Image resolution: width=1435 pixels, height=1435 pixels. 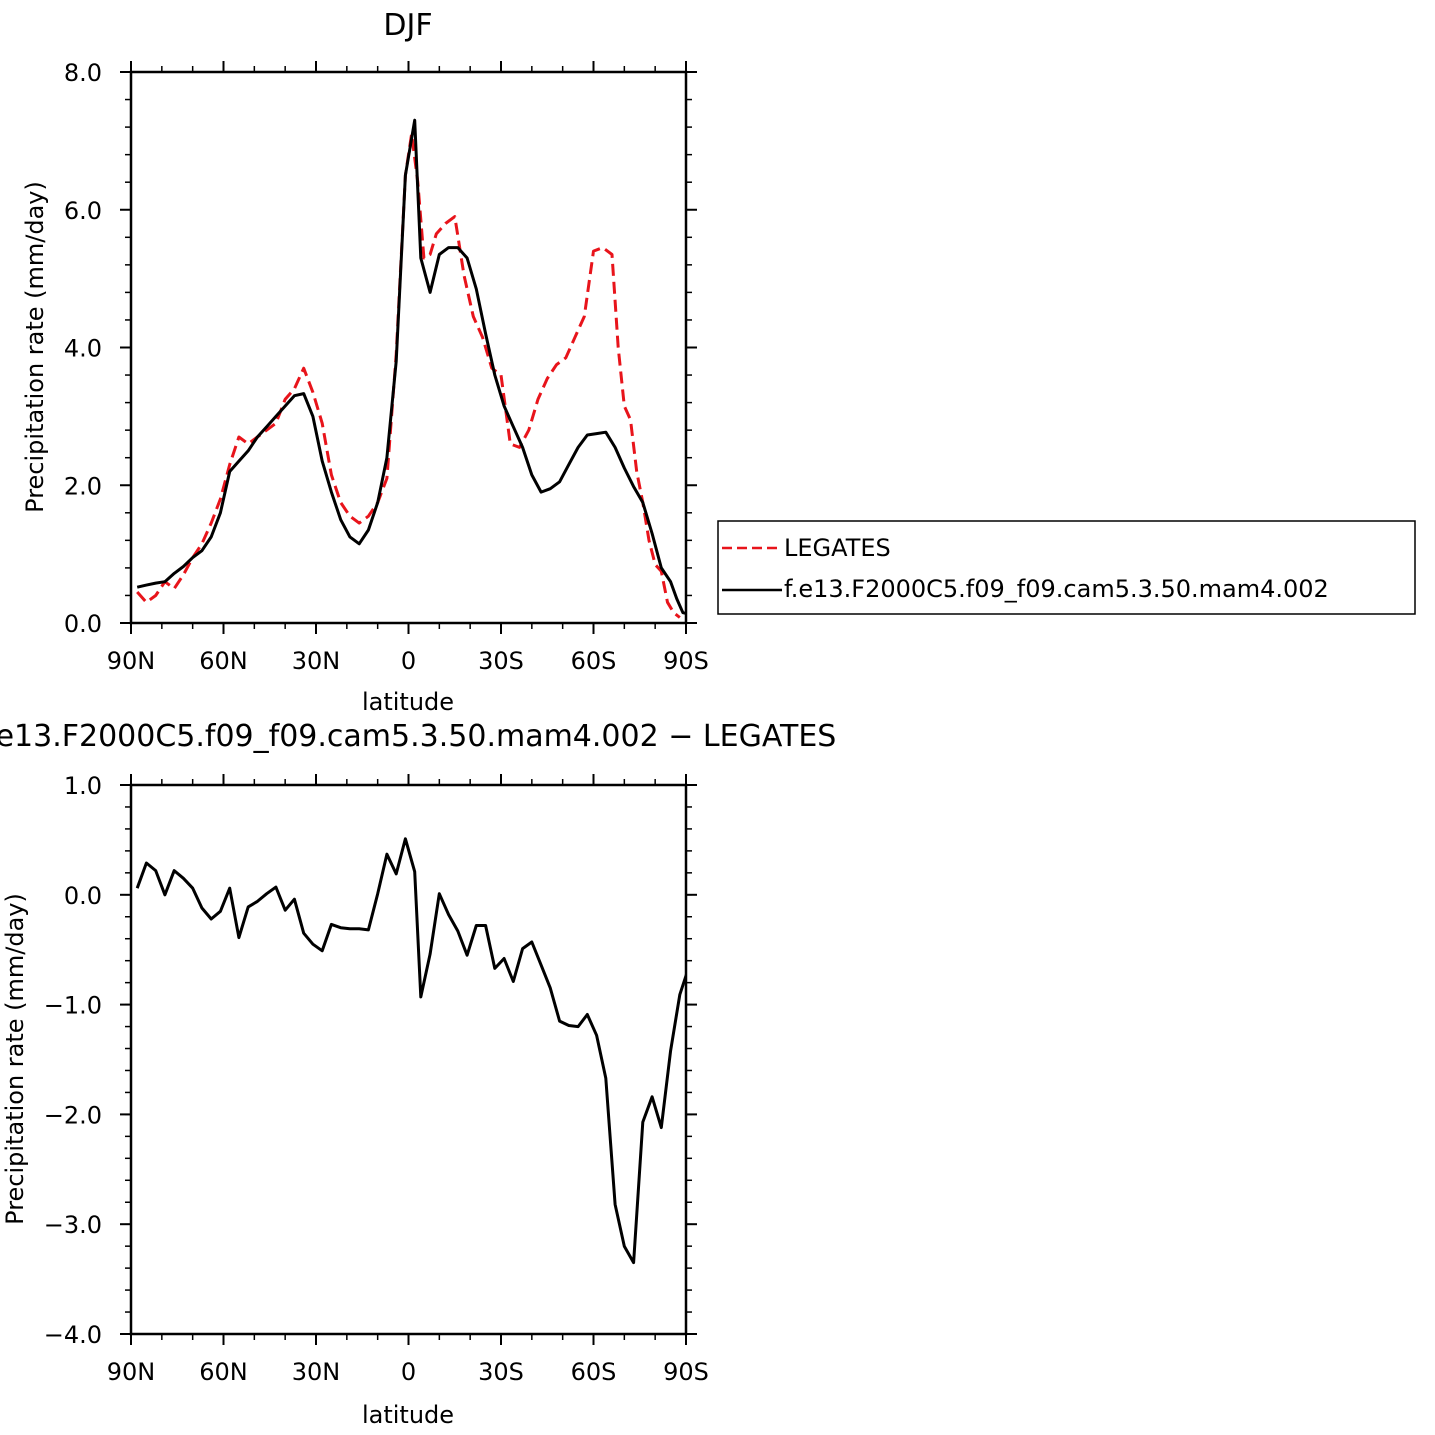 What do you see at coordinates (686, 1372) in the screenshot?
I see `panel-1-x-tick-label: 90S` at bounding box center [686, 1372].